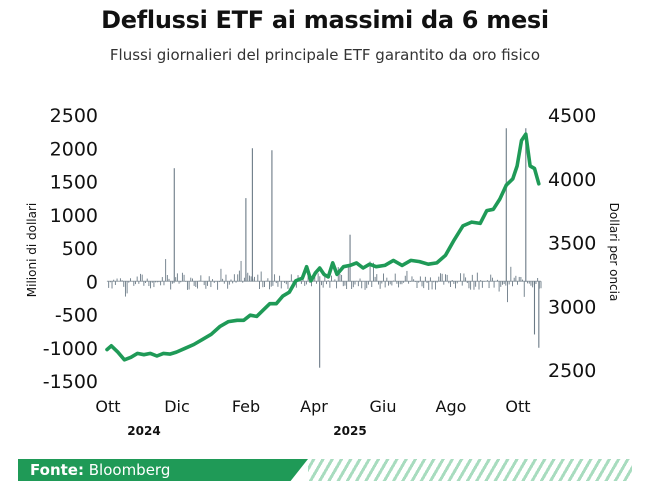 This screenshot has height=495, width=650. What do you see at coordinates (76, 316) in the screenshot?
I see `left-tick-label: -500` at bounding box center [76, 316].